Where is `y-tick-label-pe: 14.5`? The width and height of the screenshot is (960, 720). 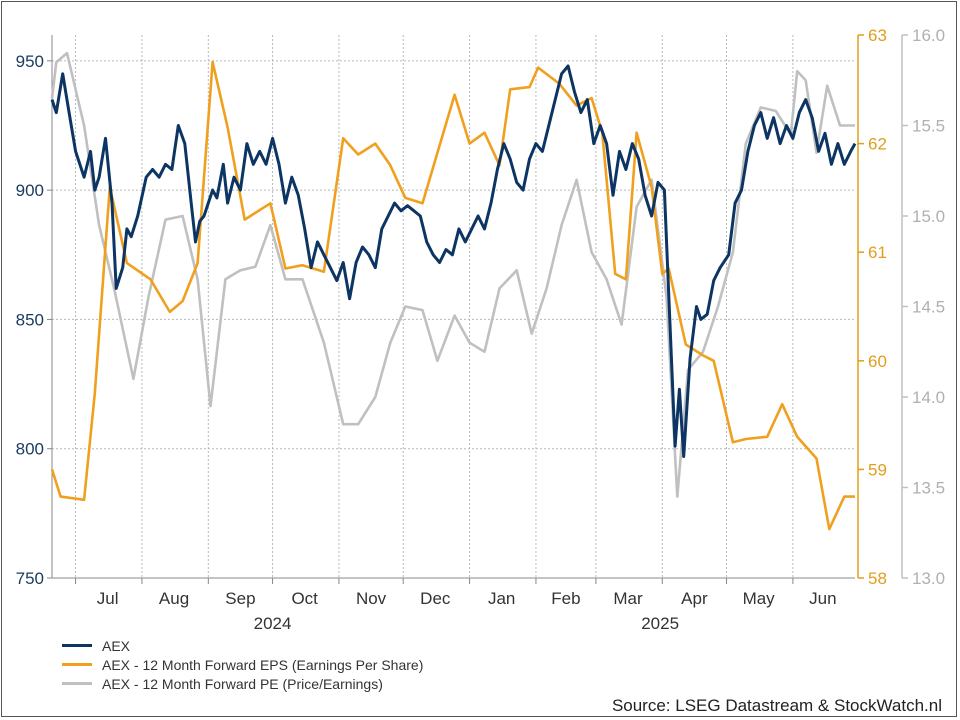
y-tick-label-pe: 14.5 is located at coordinates (928, 307).